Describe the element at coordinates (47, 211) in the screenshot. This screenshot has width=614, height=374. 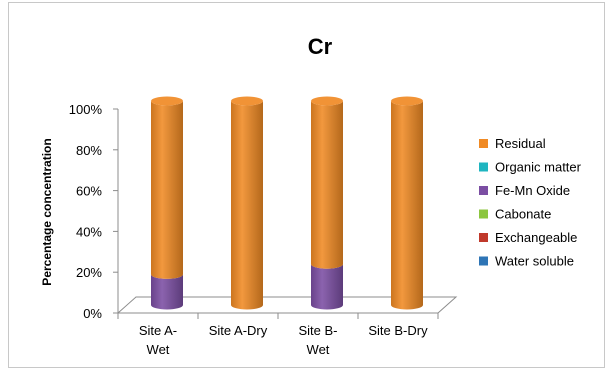
I see `y-axis-label: Percentage concentration` at that location.